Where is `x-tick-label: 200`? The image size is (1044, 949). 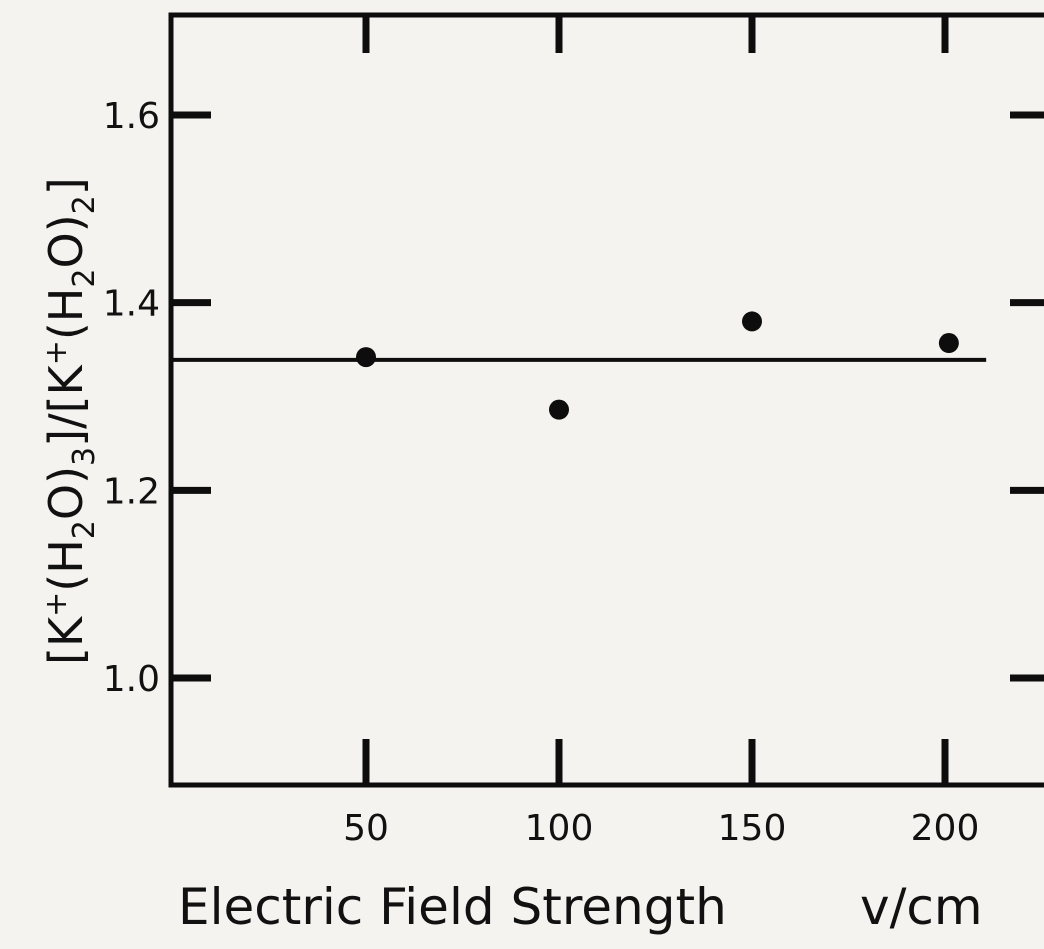 x-tick-label: 200 is located at coordinates (945, 828).